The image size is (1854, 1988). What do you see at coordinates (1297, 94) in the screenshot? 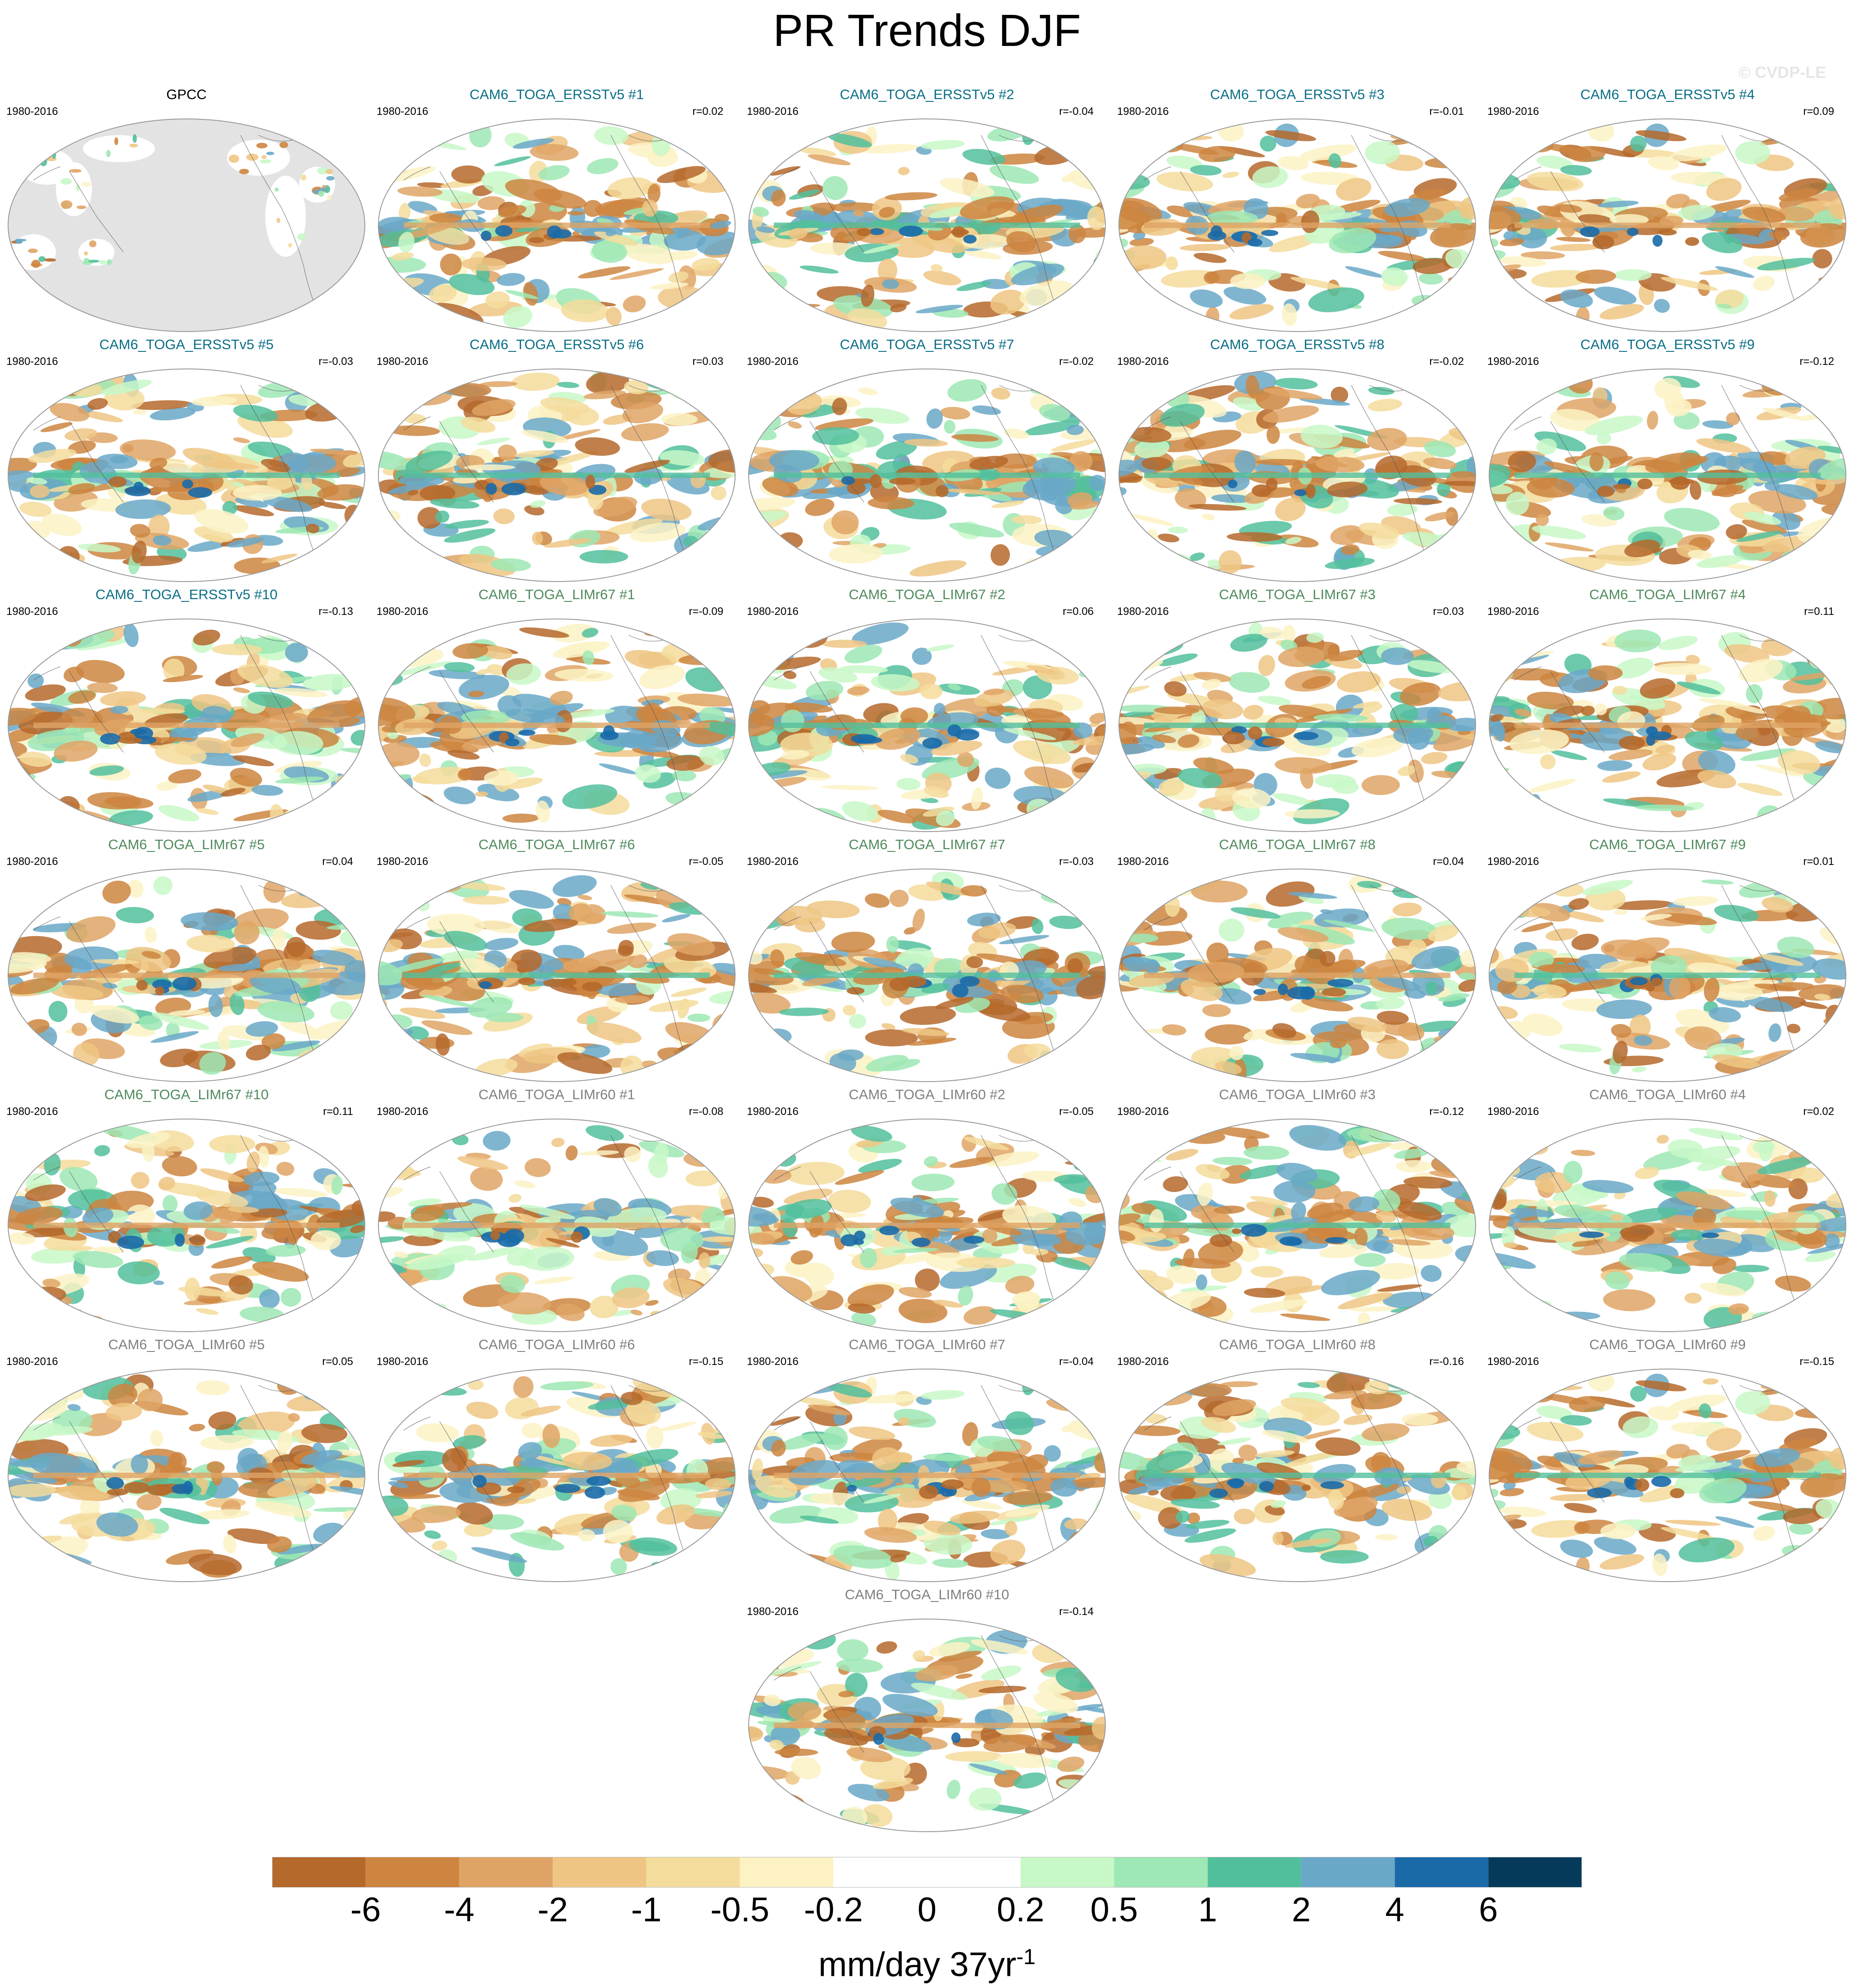
I see `panel-title: CAM6_TOGA_ERSSTv5 #3` at bounding box center [1297, 94].